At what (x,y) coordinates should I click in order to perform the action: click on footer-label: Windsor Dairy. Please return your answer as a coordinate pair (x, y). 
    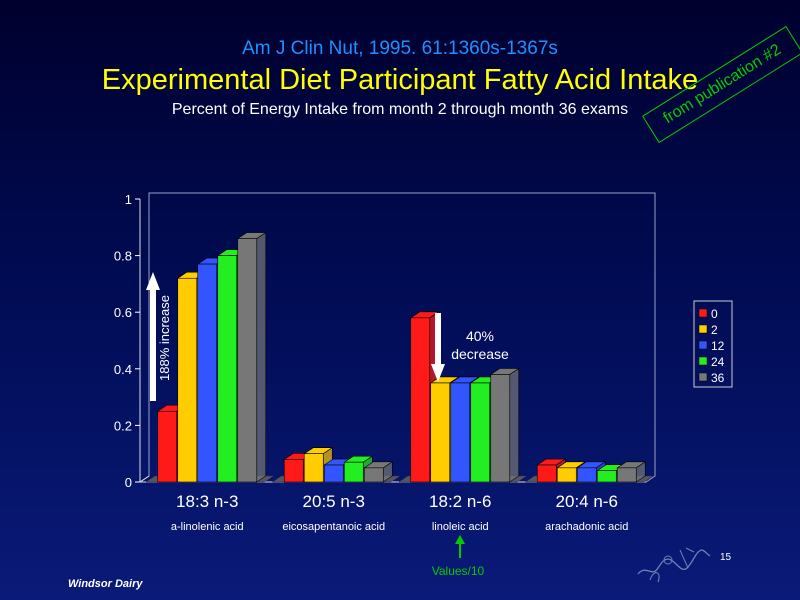
    Looking at the image, I should click on (105, 584).